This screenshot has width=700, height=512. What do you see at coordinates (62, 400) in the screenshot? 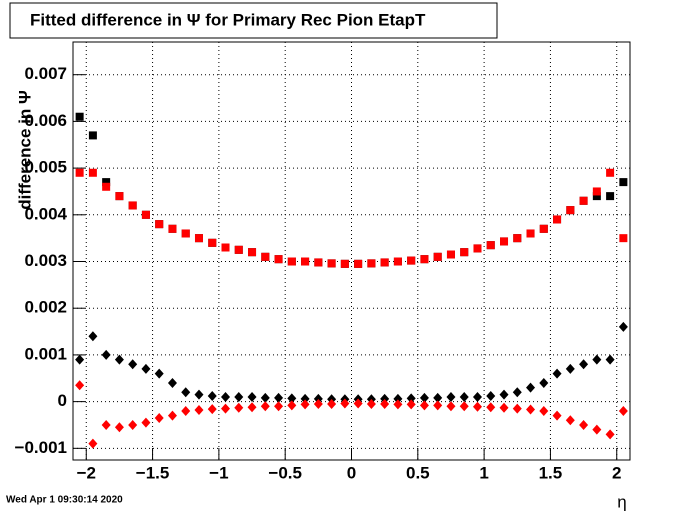
I see `y-tick-label: 0` at bounding box center [62, 400].